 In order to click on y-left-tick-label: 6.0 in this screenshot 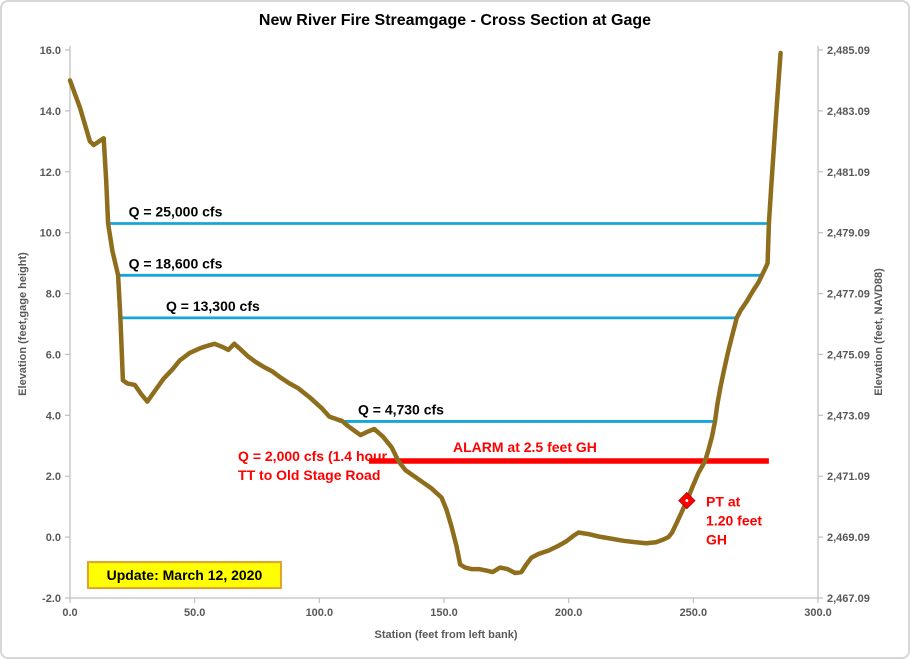, I will do `click(53, 355)`.